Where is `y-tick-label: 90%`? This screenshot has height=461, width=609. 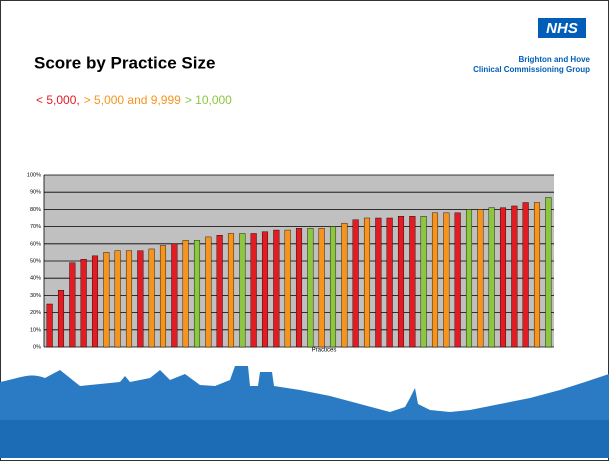
y-tick-label: 90% is located at coordinates (35, 193).